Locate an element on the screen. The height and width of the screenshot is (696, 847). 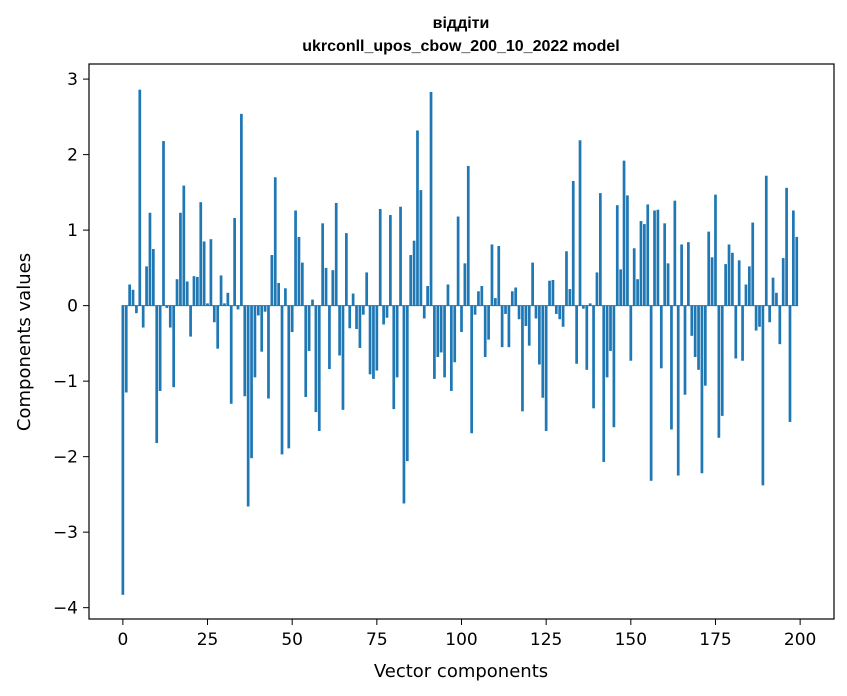
chart-title: віддіти is located at coordinates (461, 23).